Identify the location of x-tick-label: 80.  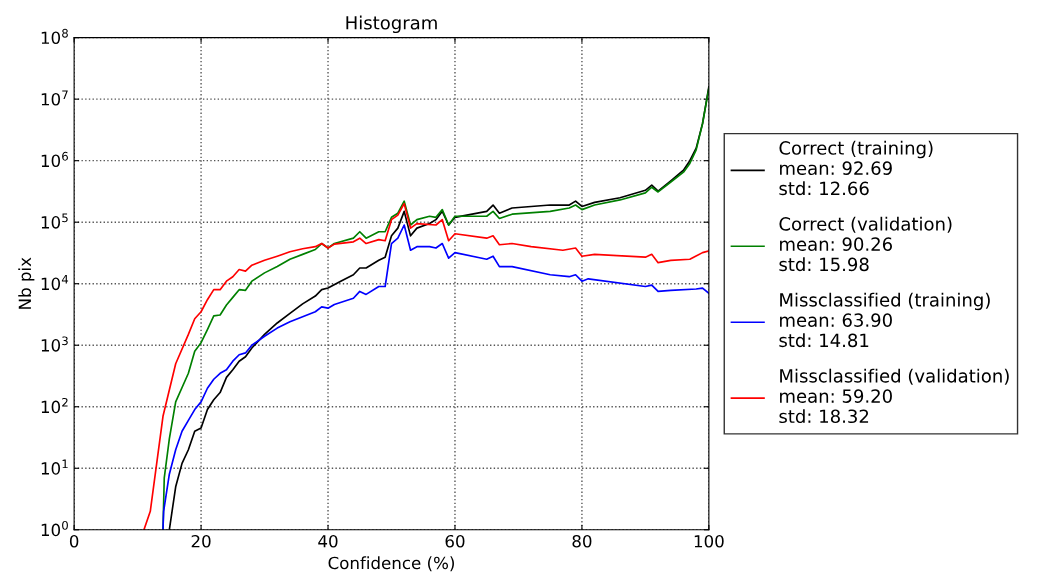
(582, 541).